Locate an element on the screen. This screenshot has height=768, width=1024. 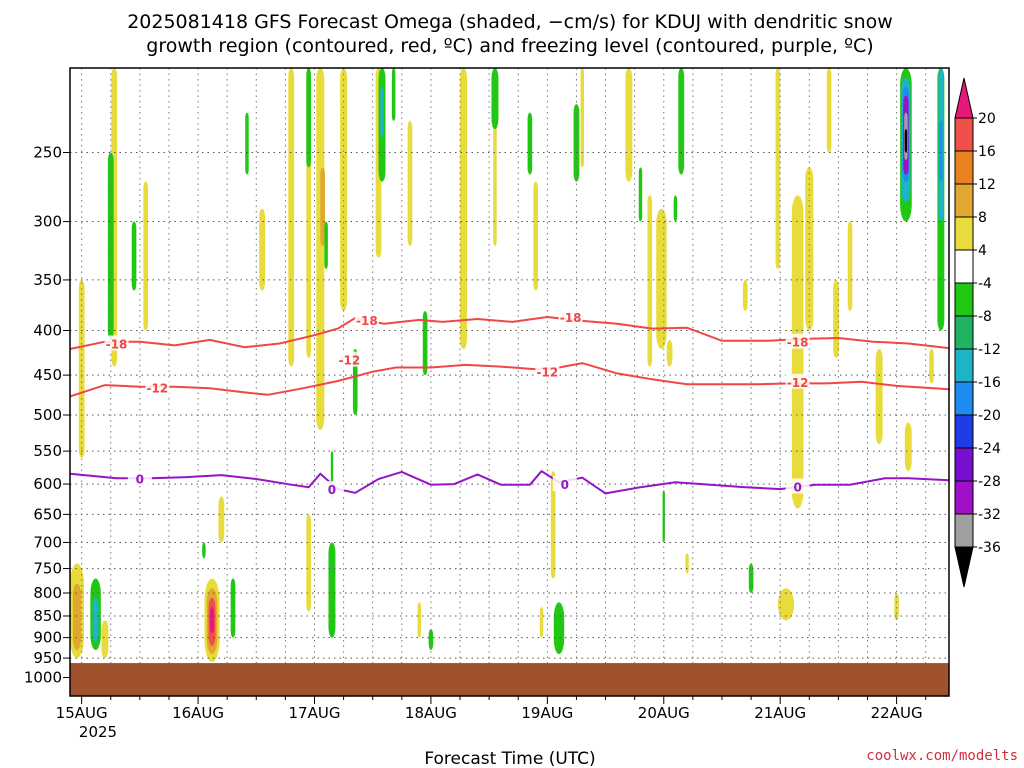
colorbar-label: -12 is located at coordinates (989, 350).